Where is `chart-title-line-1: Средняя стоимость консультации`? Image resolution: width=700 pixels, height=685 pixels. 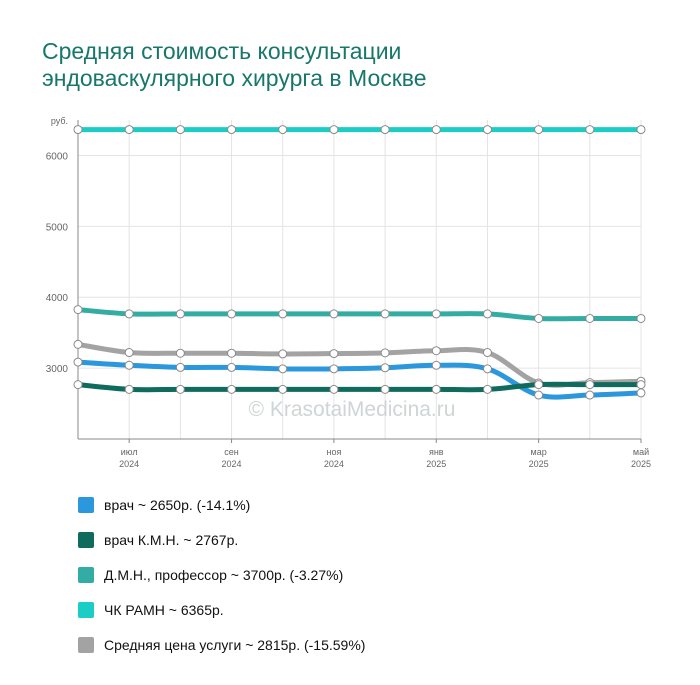
chart-title-line-1: Средняя стоимость консультации is located at coordinates (222, 51).